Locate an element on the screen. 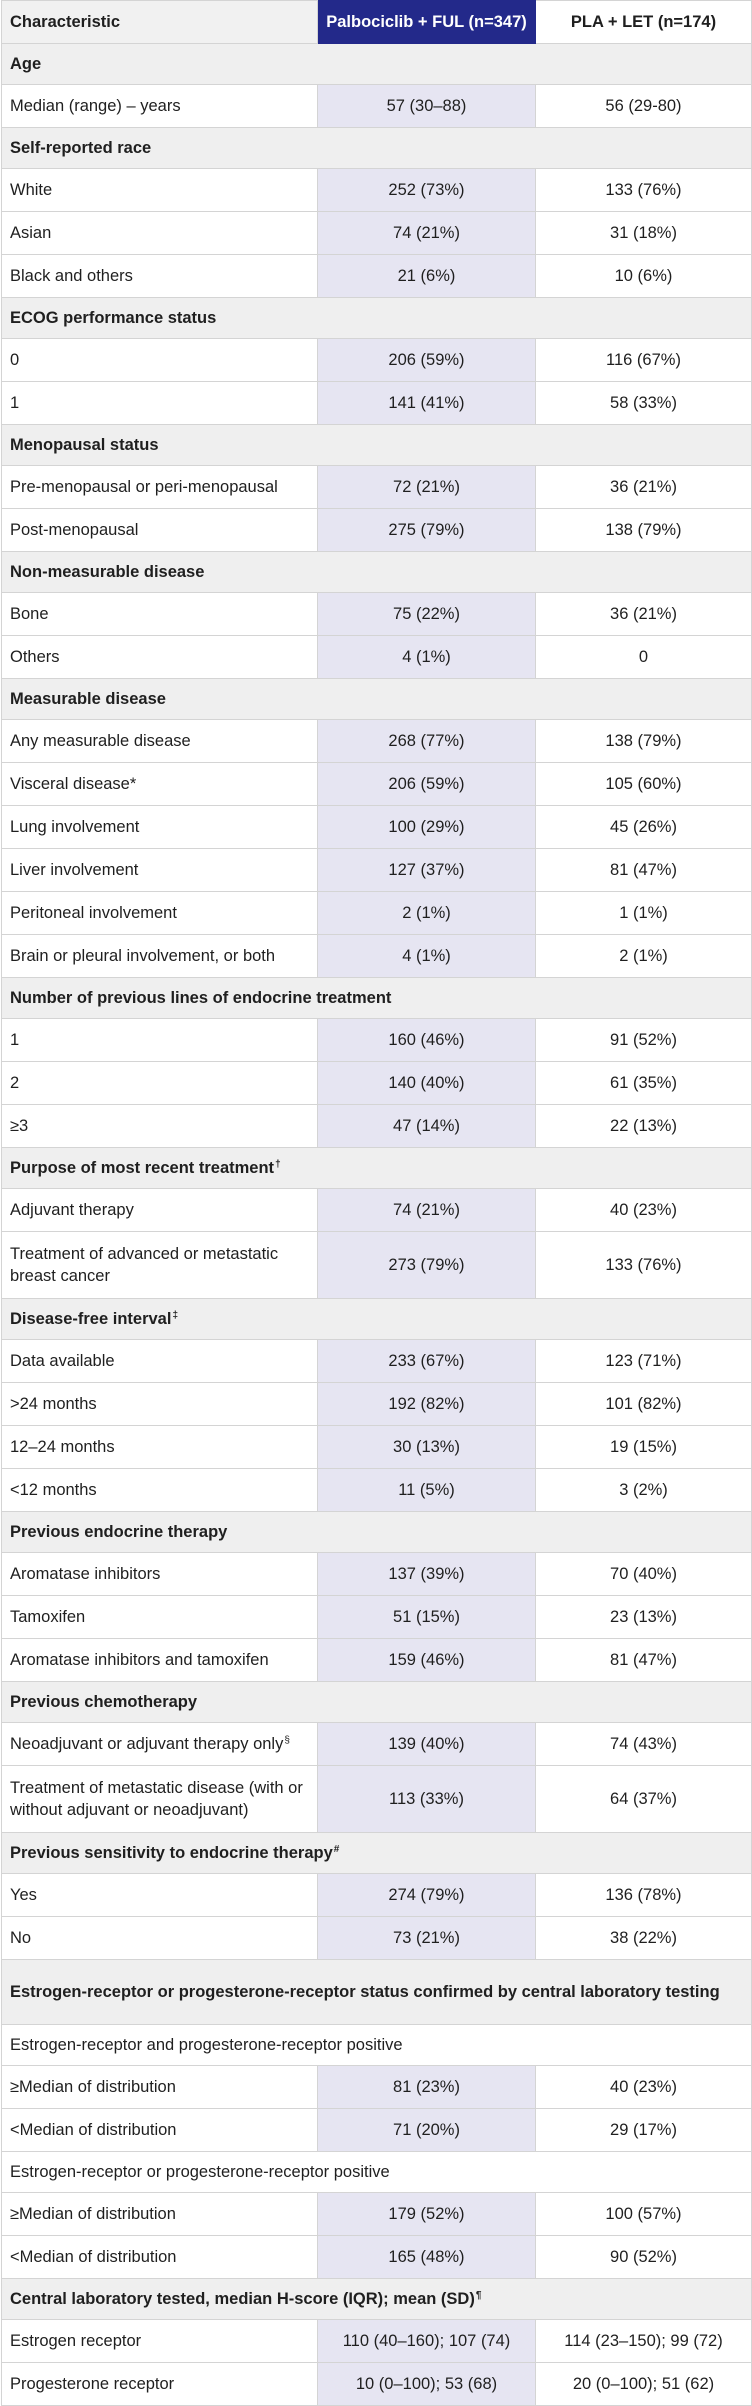 The image size is (752, 2406). placebo-arm-value: 133 (76%) is located at coordinates (643, 1265).